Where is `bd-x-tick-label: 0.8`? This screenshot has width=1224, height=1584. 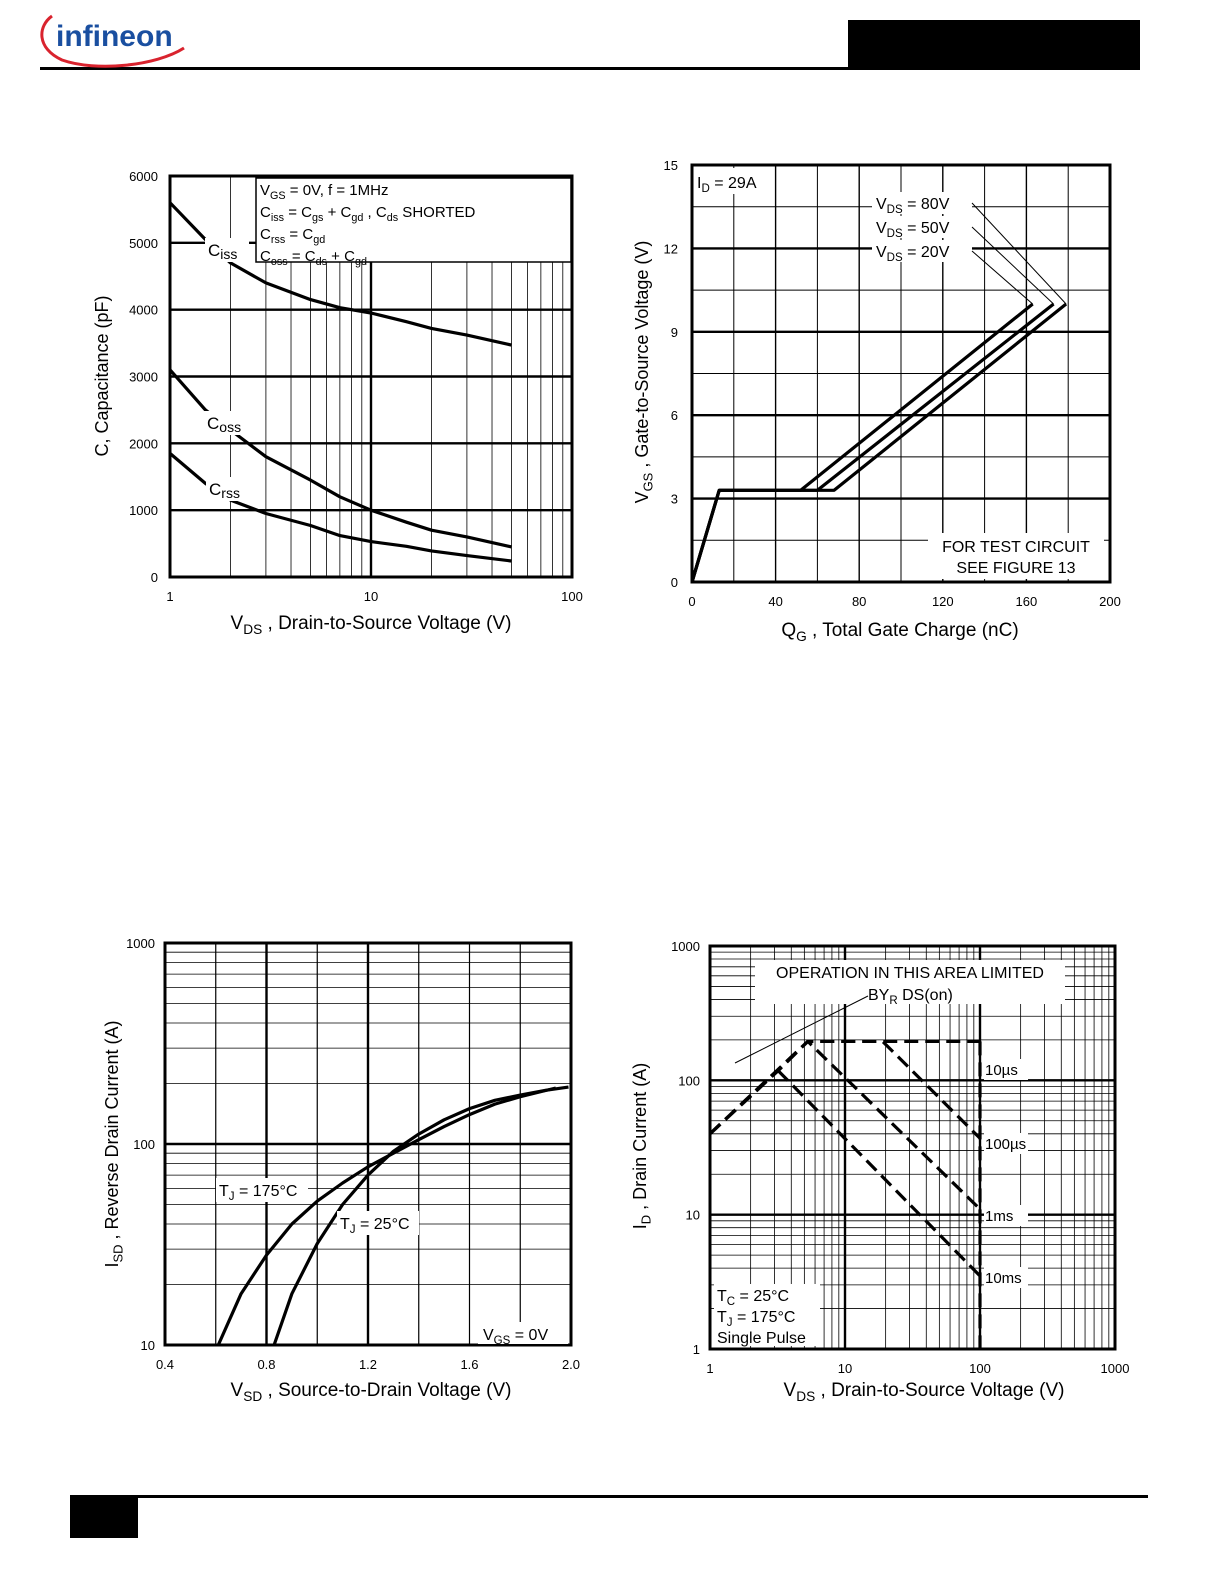 bd-x-tick-label: 0.8 is located at coordinates (266, 1364).